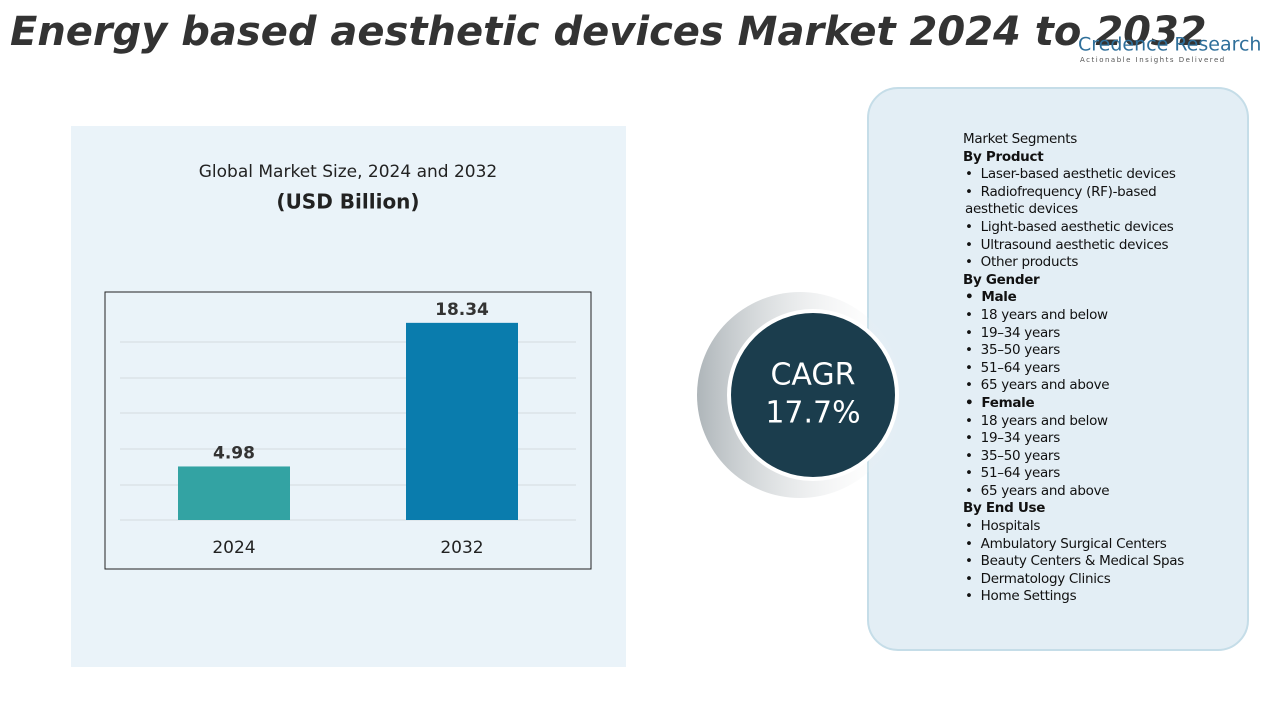  I want to click on tagline: Actionable Insights Delivered, so click(1153, 60).